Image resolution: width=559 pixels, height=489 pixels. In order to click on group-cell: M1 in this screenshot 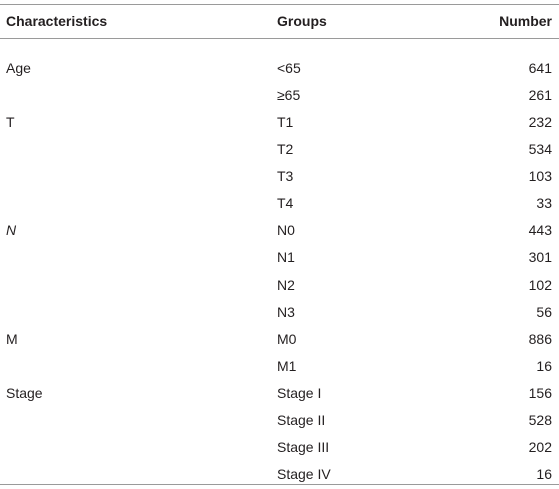, I will do `click(287, 365)`.